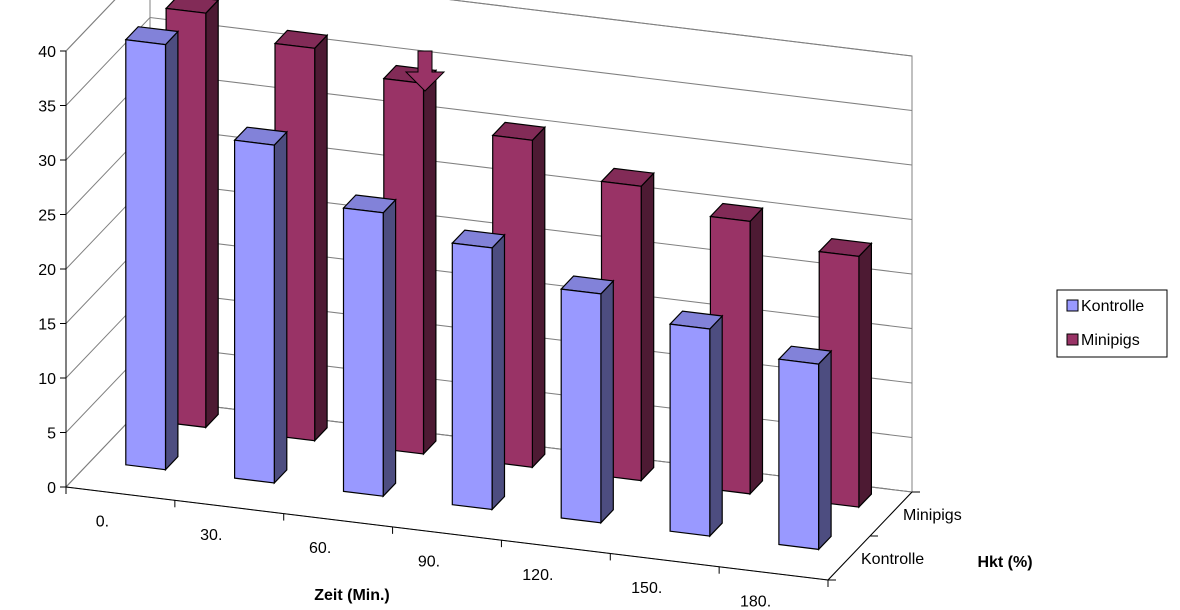 The height and width of the screenshot is (610, 1180). What do you see at coordinates (429, 562) in the screenshot?
I see `x-tick-label: 90.` at bounding box center [429, 562].